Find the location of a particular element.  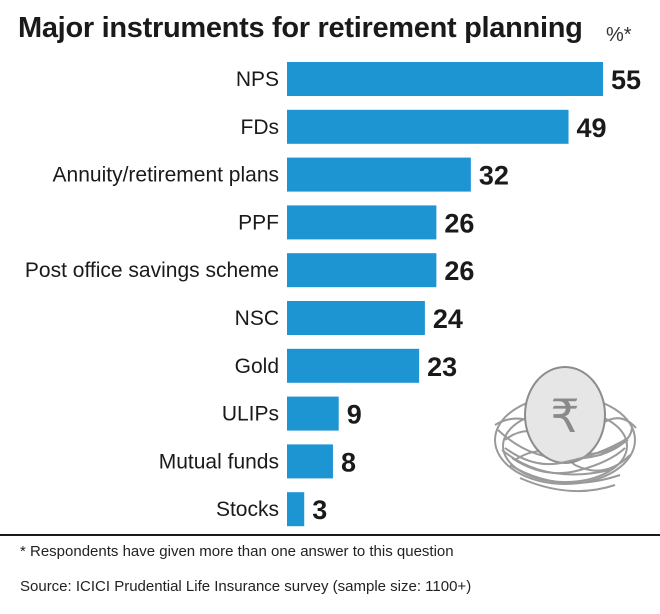

value-label-ppf: 26 is located at coordinates (459, 223).